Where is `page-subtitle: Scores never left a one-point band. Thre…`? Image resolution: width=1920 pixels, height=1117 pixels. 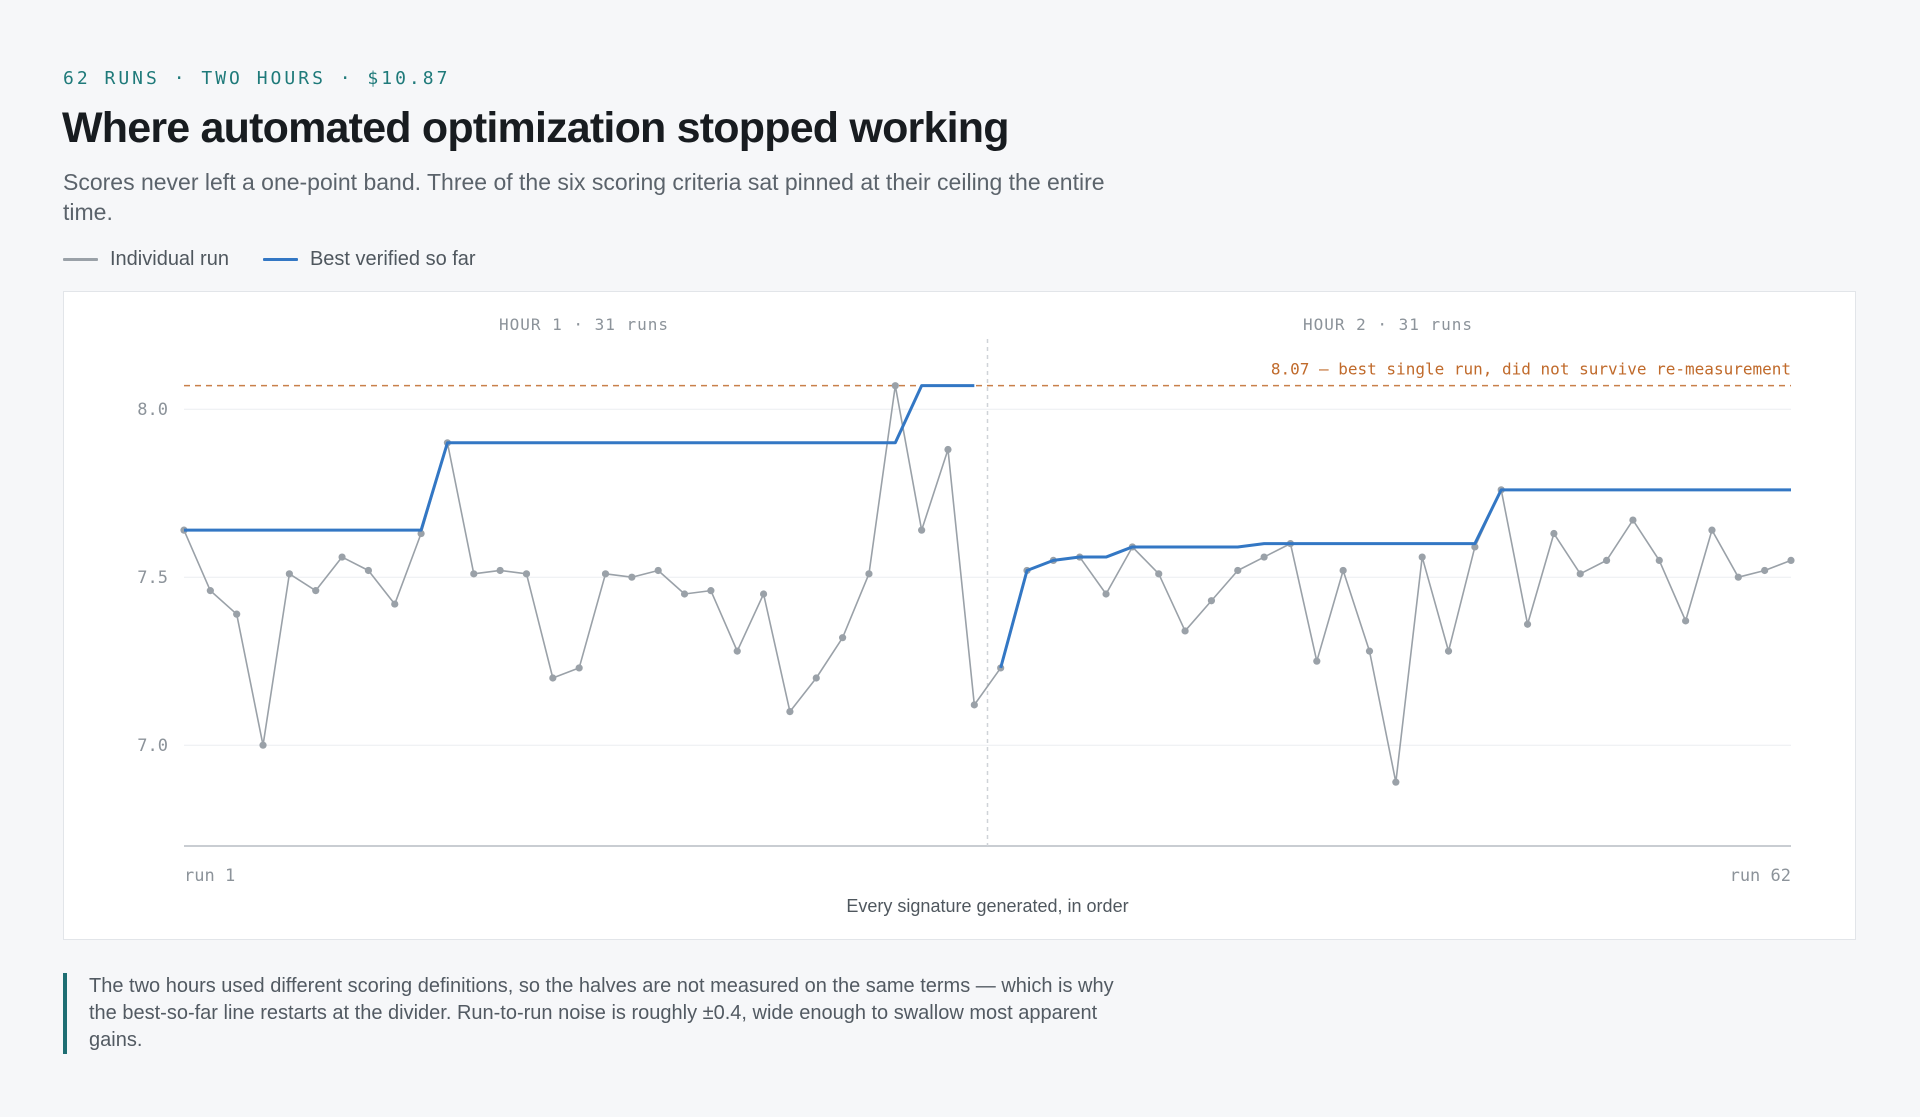 page-subtitle: Scores never left a one-point band. Thre… is located at coordinates (584, 197).